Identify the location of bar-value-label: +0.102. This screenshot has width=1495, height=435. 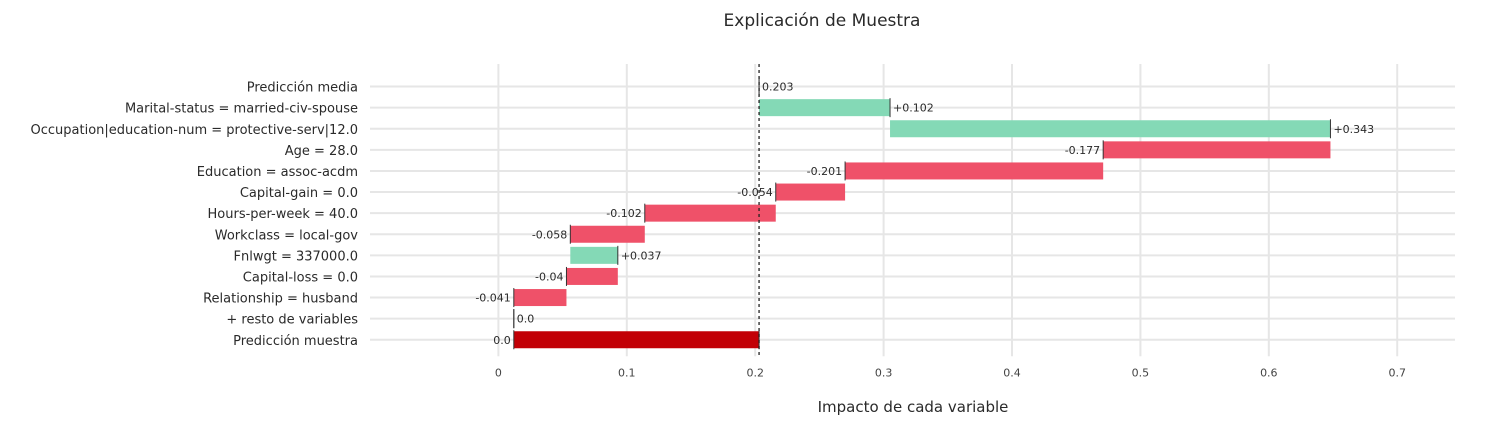
(913, 108).